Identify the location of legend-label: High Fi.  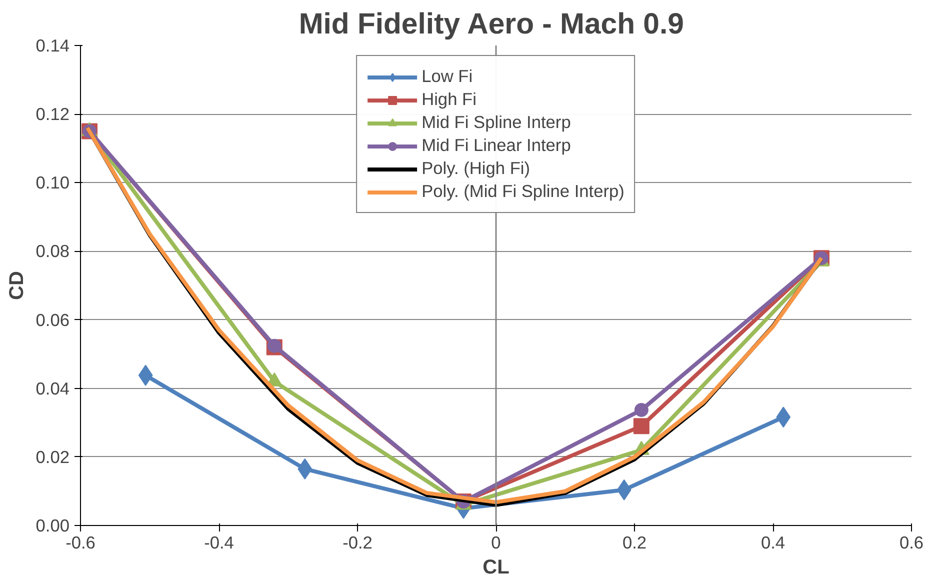
(449, 99).